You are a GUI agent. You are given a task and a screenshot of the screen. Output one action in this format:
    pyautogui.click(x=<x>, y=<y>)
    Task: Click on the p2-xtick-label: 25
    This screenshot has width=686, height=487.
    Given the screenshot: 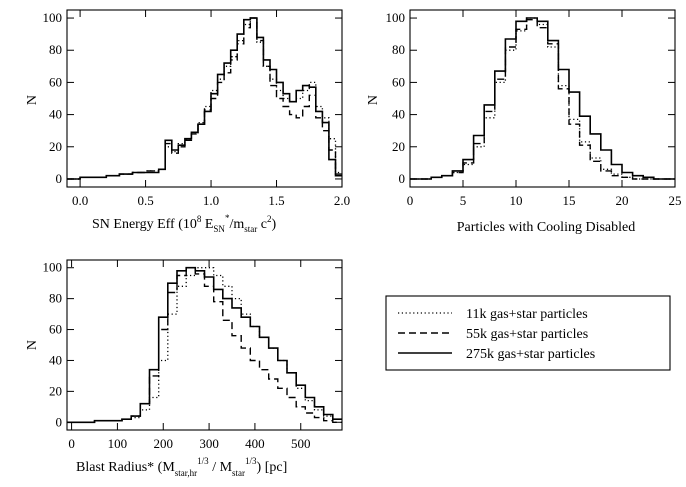 What is the action you would take?
    pyautogui.click(x=675, y=200)
    